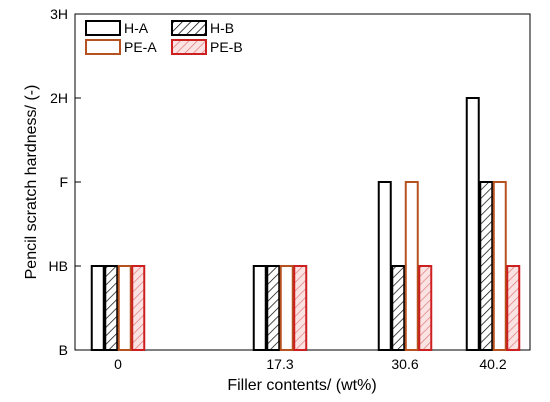 Image resolution: width=550 pixels, height=402 pixels. Describe the element at coordinates (300, 308) in the screenshot. I see `bar-pe-b-17.3` at that location.